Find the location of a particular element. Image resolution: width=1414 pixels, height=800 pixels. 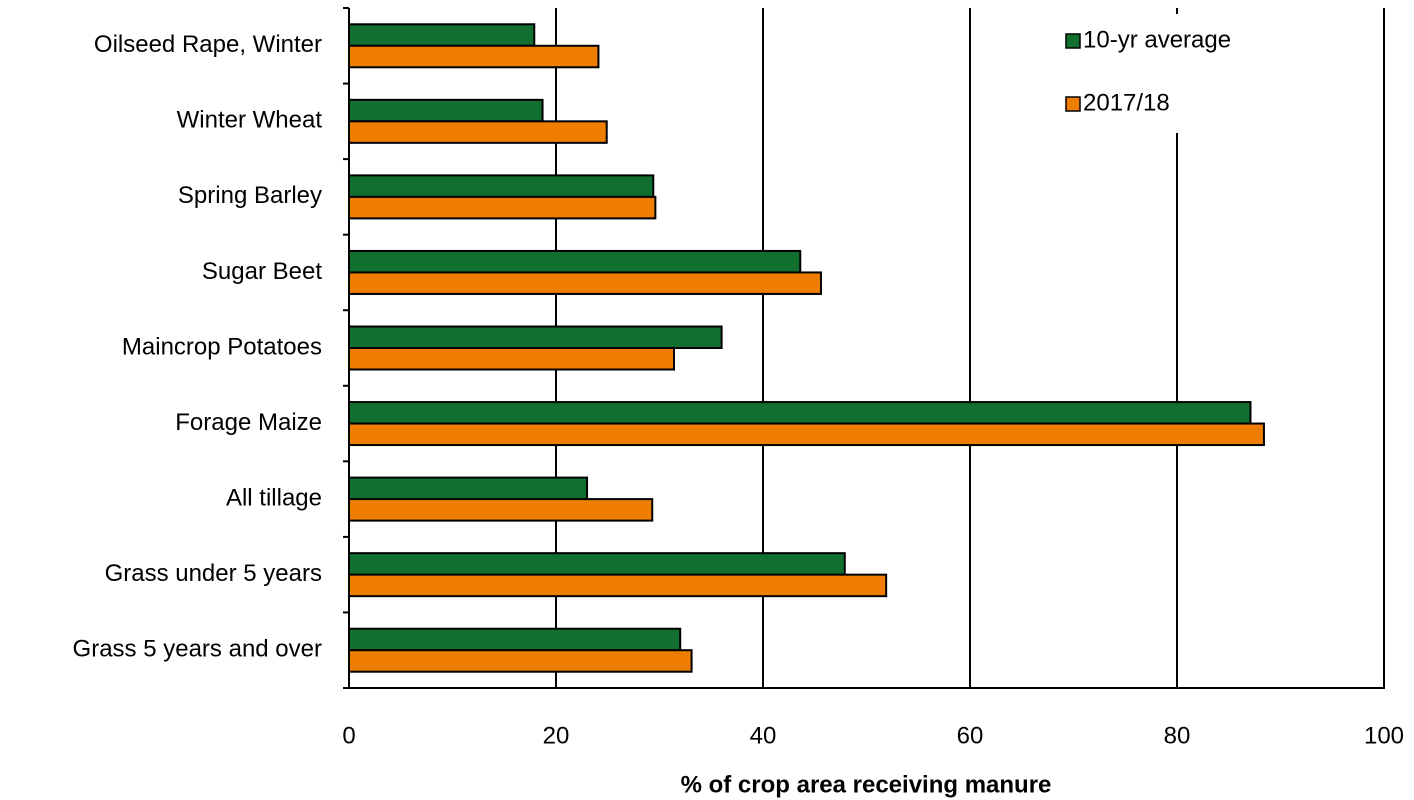

y-tick-label: Grass 5 years and over is located at coordinates (197, 649).